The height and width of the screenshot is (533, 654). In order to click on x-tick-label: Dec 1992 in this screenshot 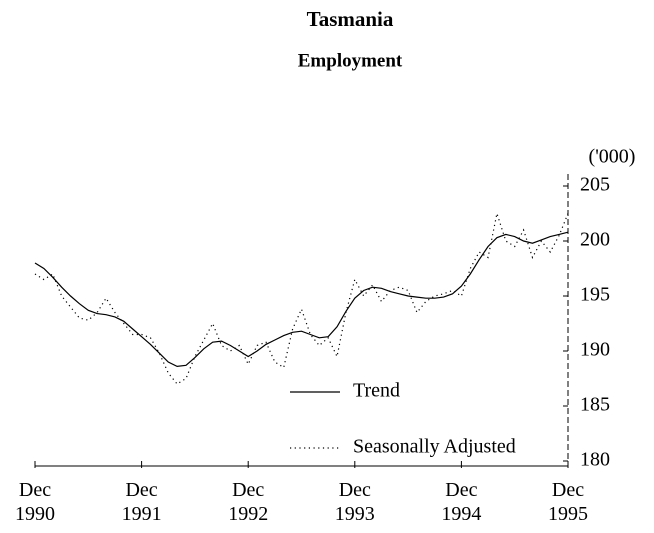, I will do `click(248, 502)`.